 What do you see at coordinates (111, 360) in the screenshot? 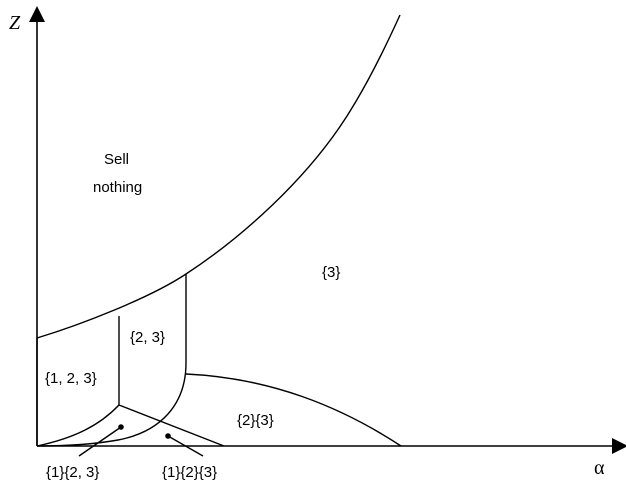
I see `boundary-curve-23-right` at bounding box center [111, 360].